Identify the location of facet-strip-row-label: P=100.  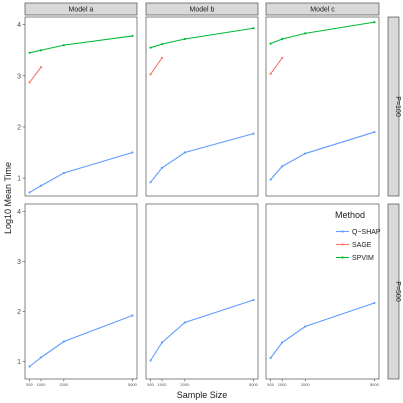
(397, 106).